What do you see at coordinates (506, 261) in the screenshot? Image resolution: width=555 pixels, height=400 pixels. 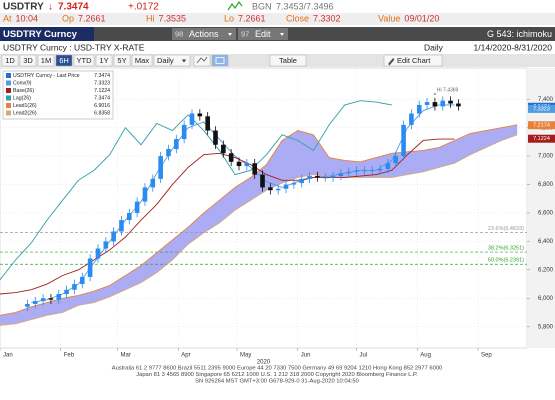 I see `retracement-label: 50.0%(6.2391)` at bounding box center [506, 261].